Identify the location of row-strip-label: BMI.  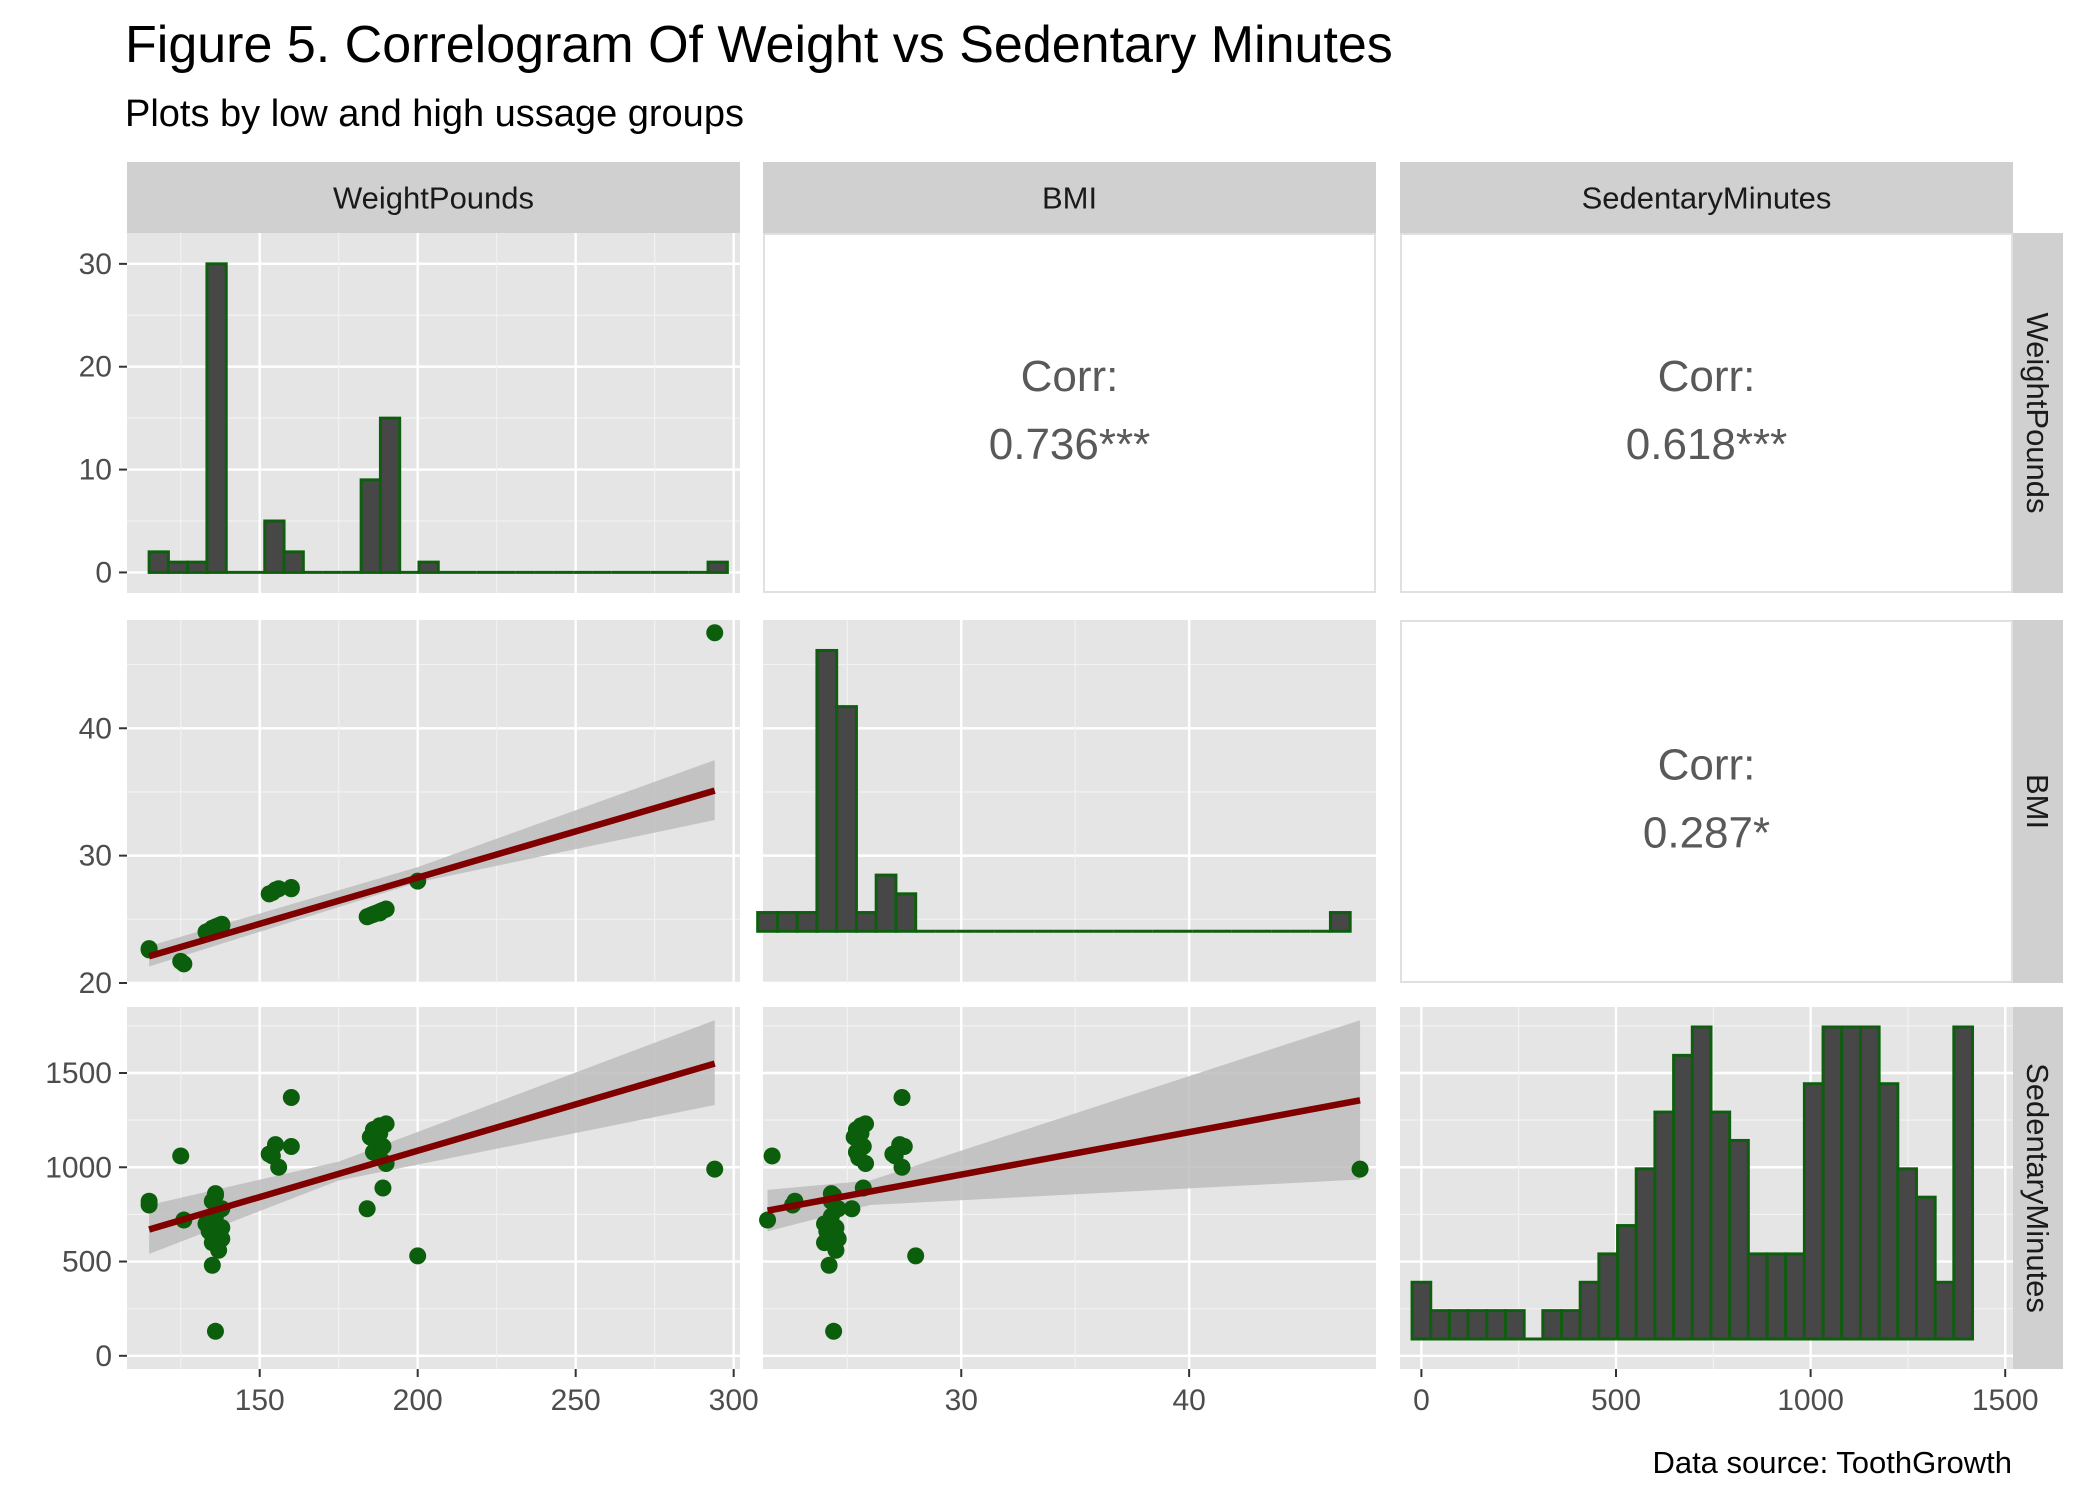
(2037, 801).